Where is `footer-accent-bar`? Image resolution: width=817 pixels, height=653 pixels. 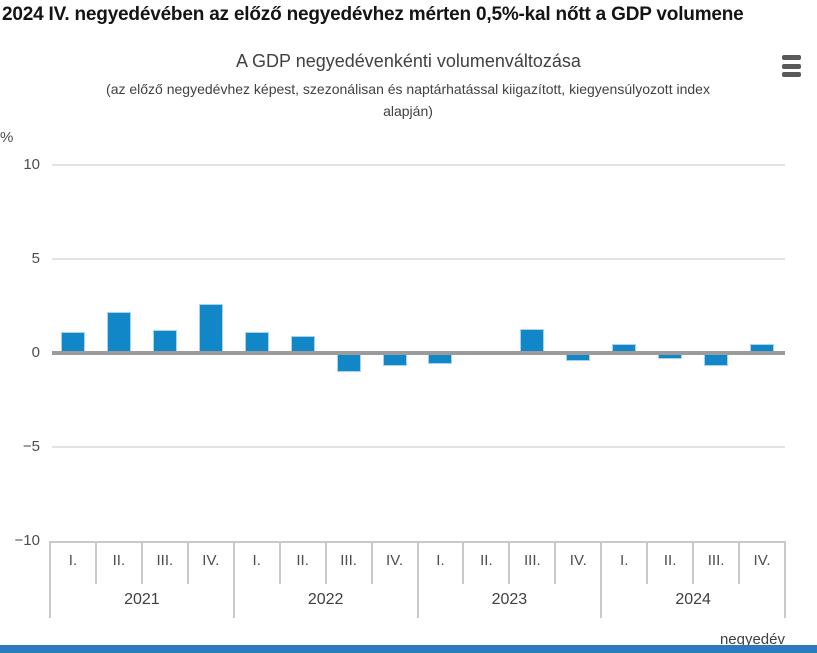 footer-accent-bar is located at coordinates (408, 649).